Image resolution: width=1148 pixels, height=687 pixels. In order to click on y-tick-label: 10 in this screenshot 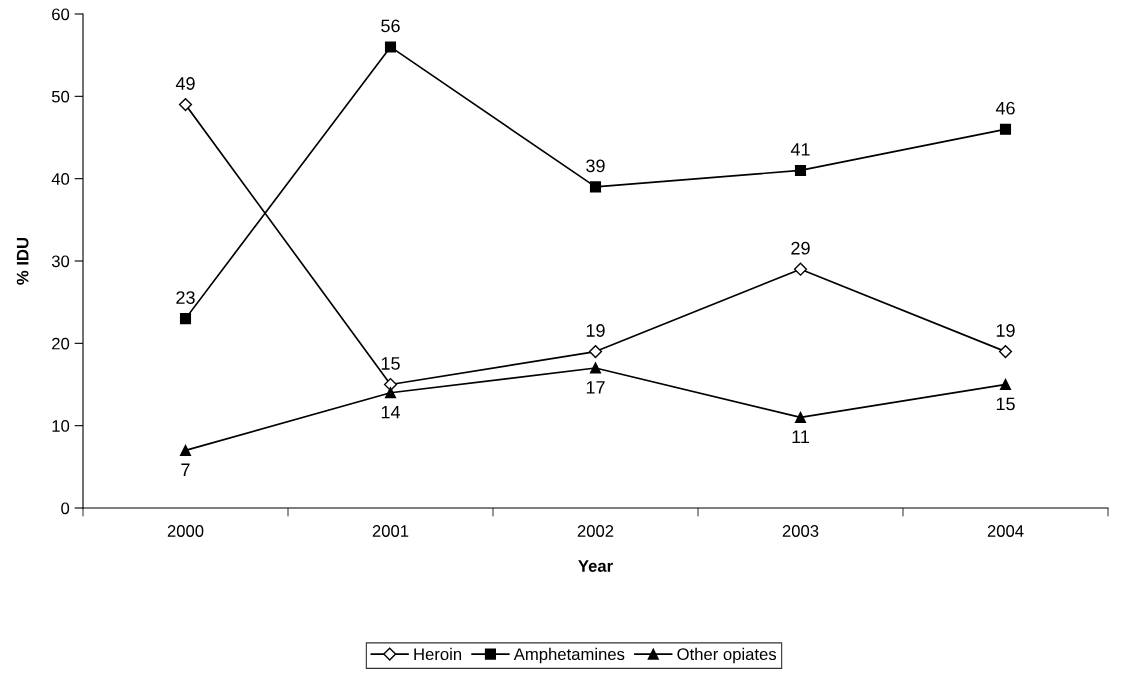, I will do `click(61, 426)`.